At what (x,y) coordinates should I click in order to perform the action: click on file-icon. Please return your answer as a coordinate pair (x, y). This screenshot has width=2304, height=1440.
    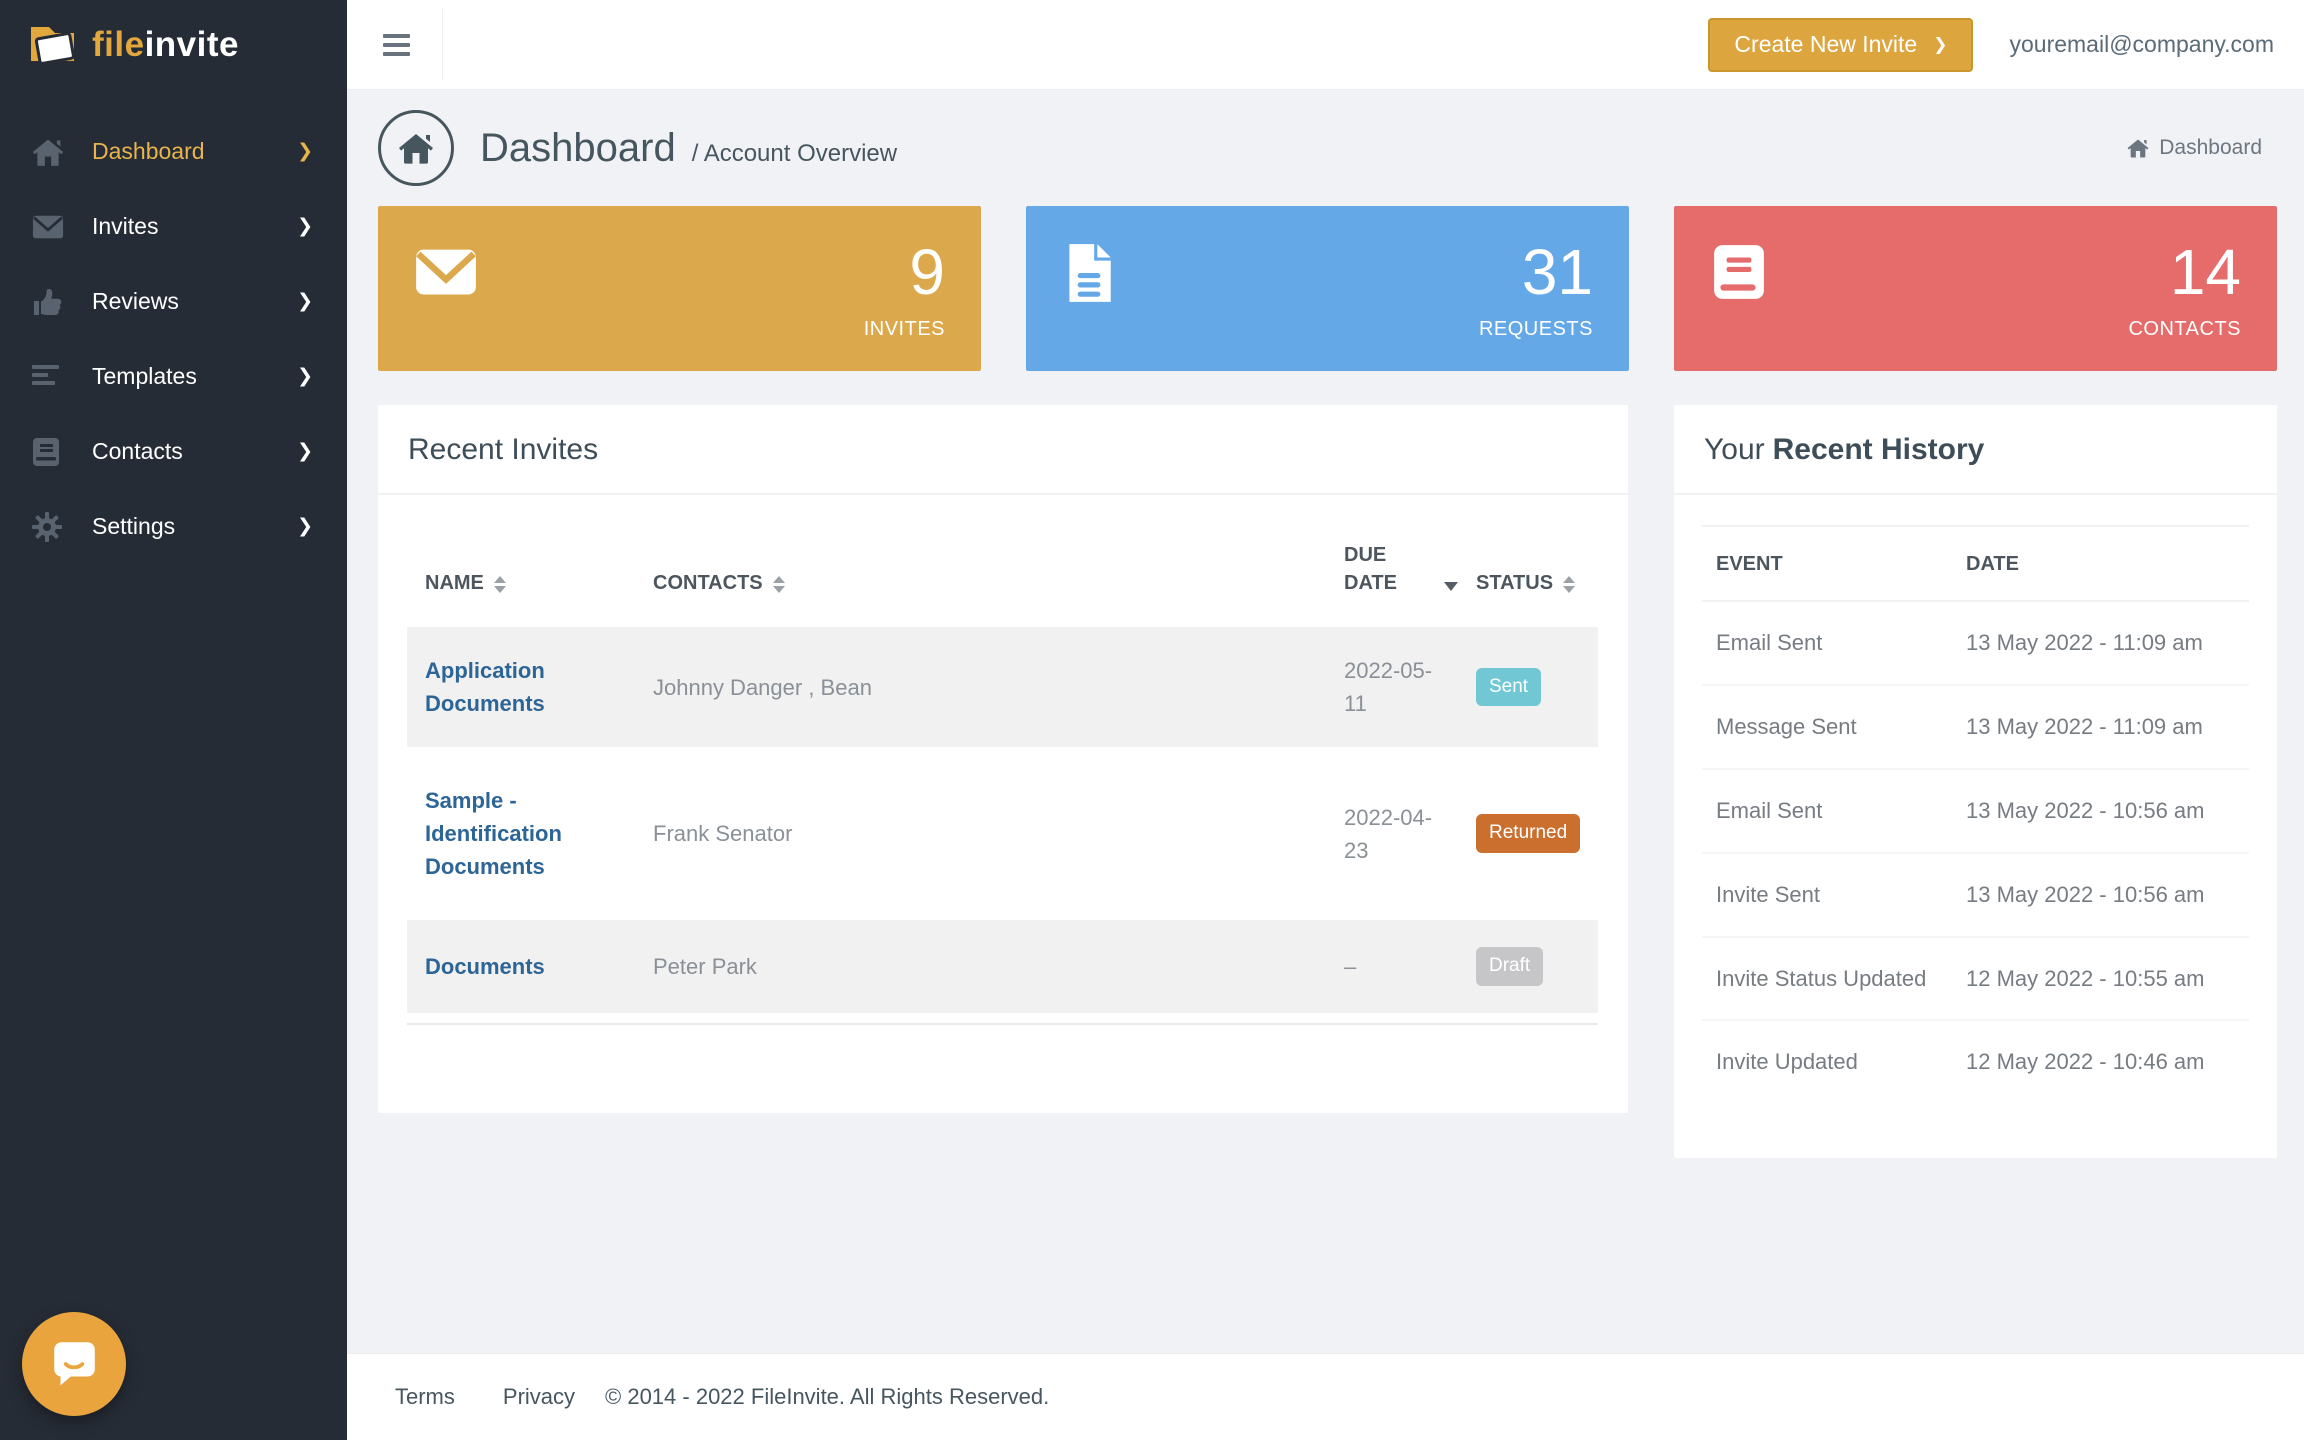
    Looking at the image, I should click on (1088, 295).